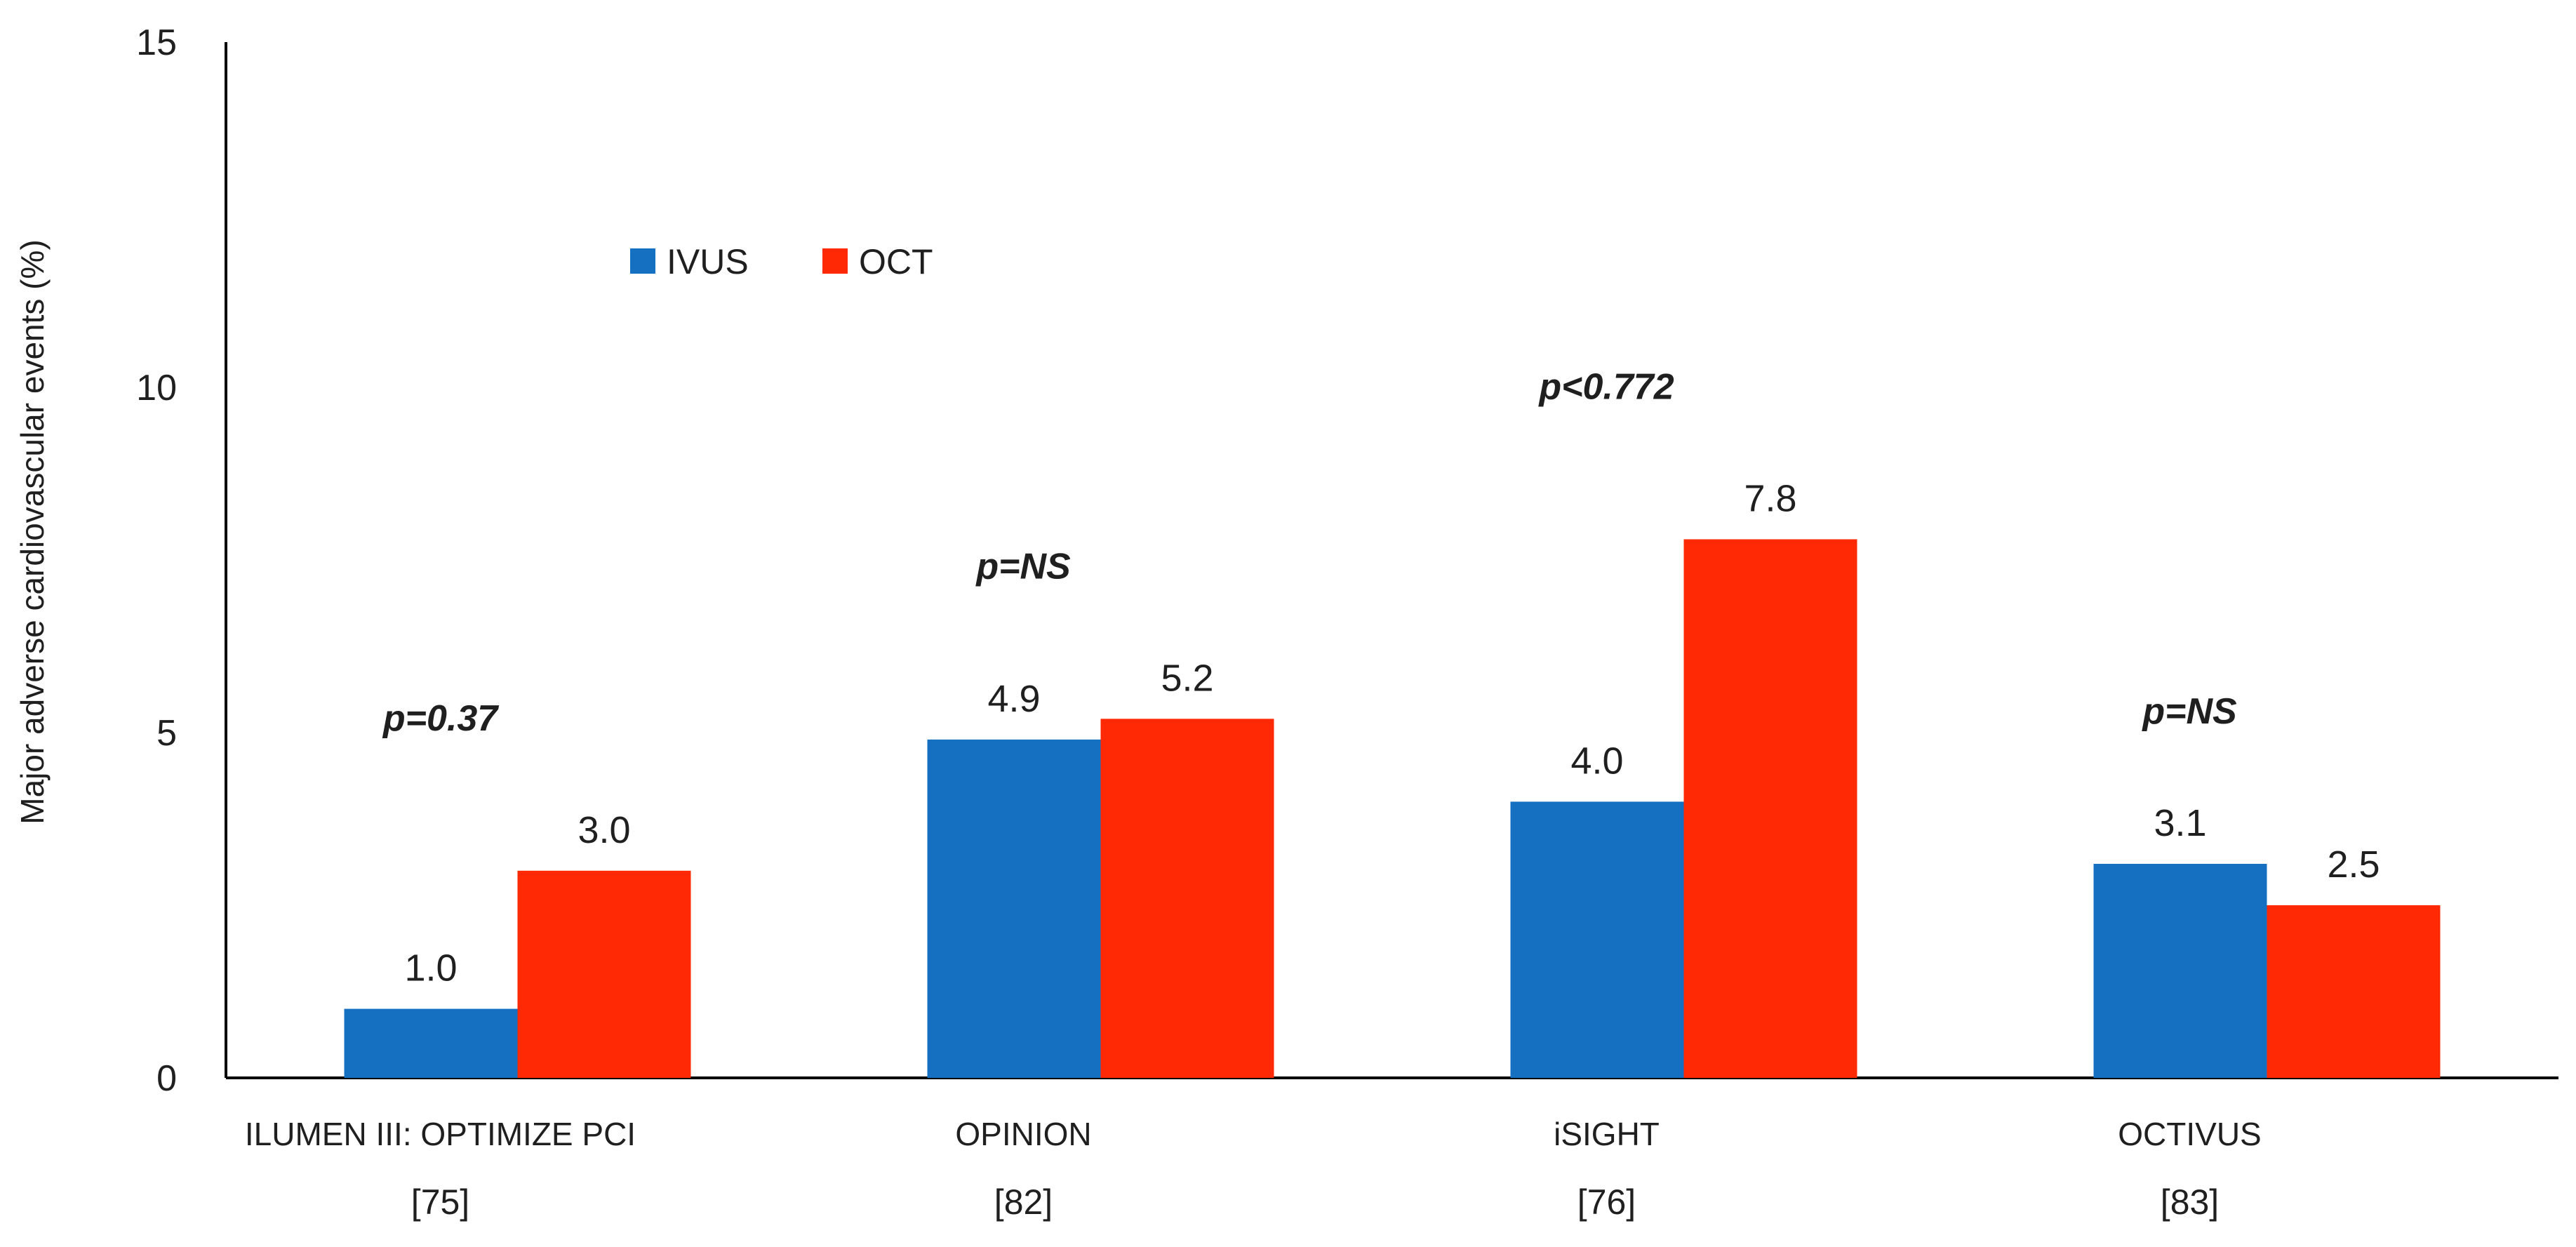 The image size is (2576, 1247). I want to click on category-label: OCTIVUS, so click(2189, 1134).